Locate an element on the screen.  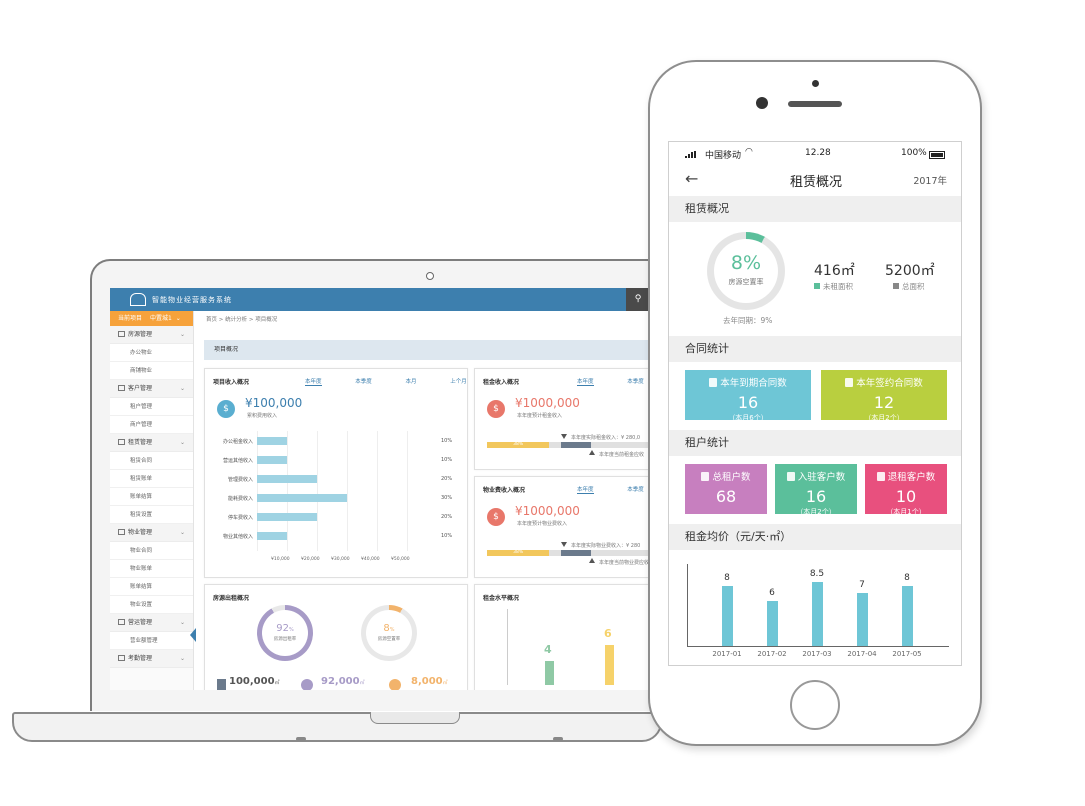
x-tick-label: ¥10,000 is located at coordinates (280, 559).